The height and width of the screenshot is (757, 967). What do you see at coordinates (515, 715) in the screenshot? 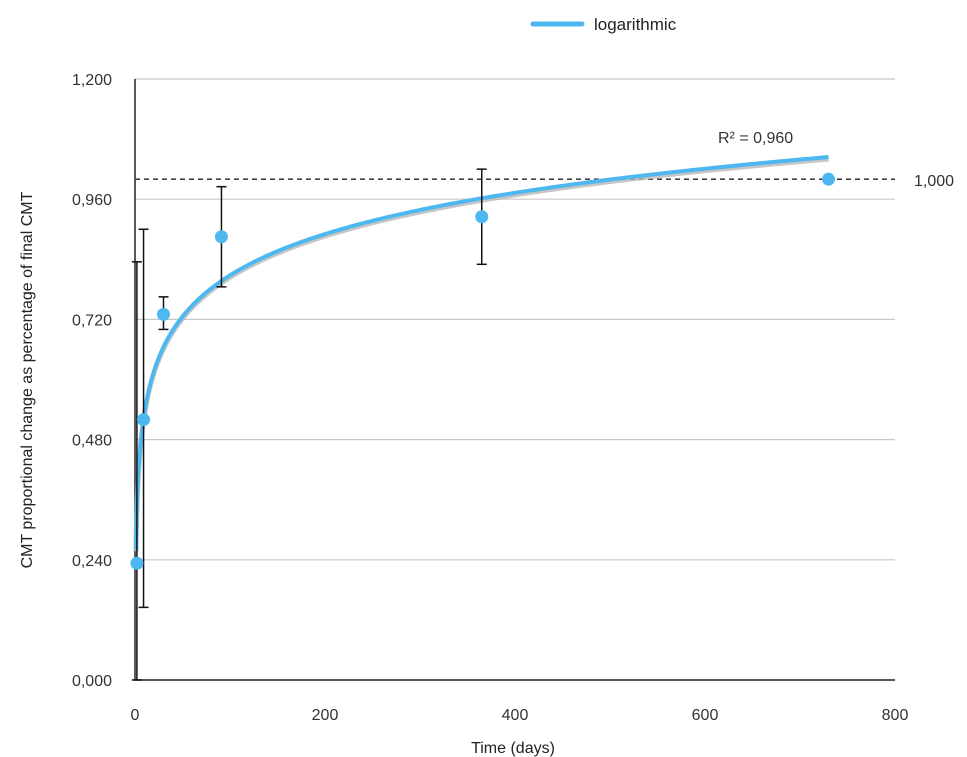
I see `x-tick-label: 400` at bounding box center [515, 715].